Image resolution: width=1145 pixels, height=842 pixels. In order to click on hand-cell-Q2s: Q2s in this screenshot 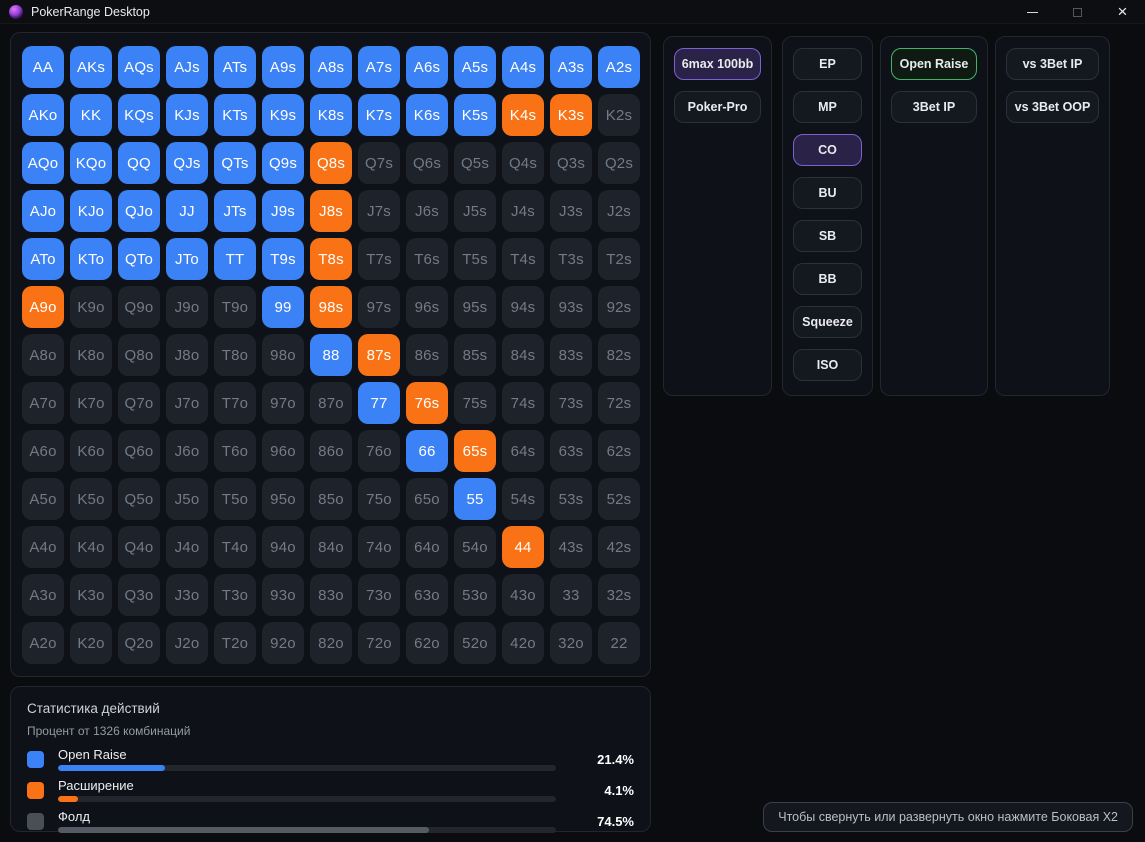, I will do `click(619, 163)`.